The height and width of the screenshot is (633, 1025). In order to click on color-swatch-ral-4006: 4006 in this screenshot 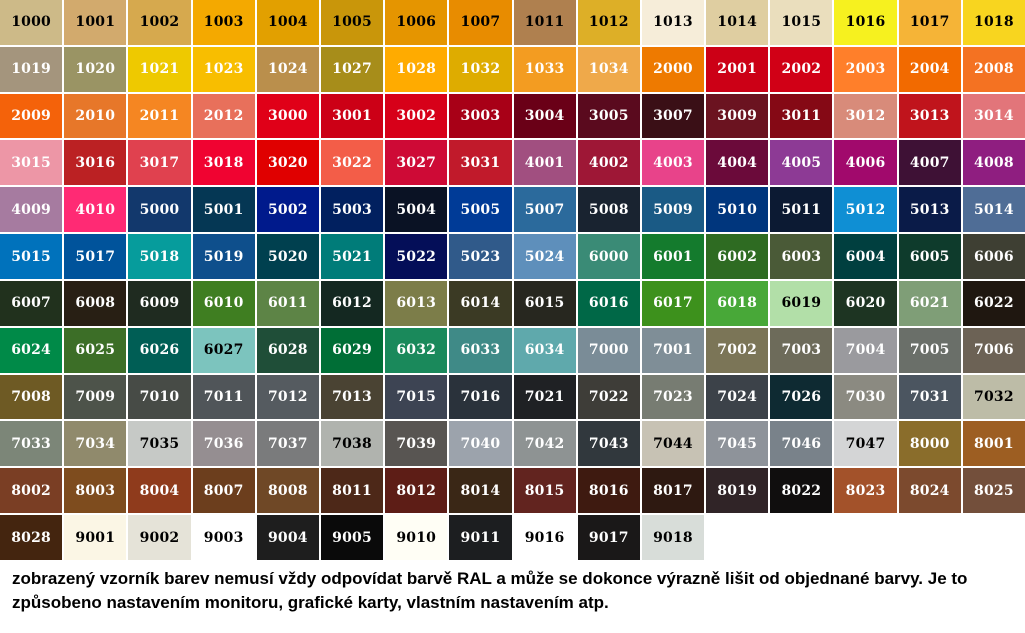, I will do `click(865, 163)`.